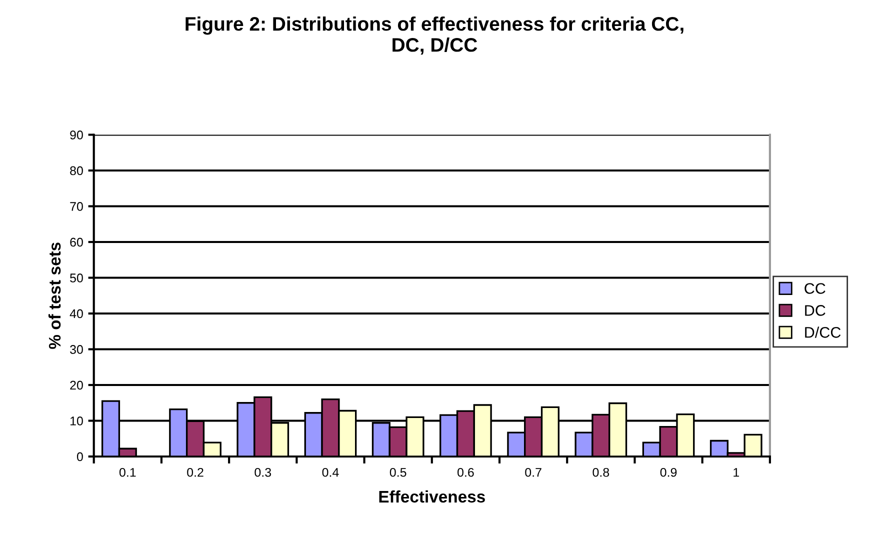 The height and width of the screenshot is (550, 869). Describe the element at coordinates (432, 496) in the screenshot. I see `x-axis-title: Effectiveness` at that location.